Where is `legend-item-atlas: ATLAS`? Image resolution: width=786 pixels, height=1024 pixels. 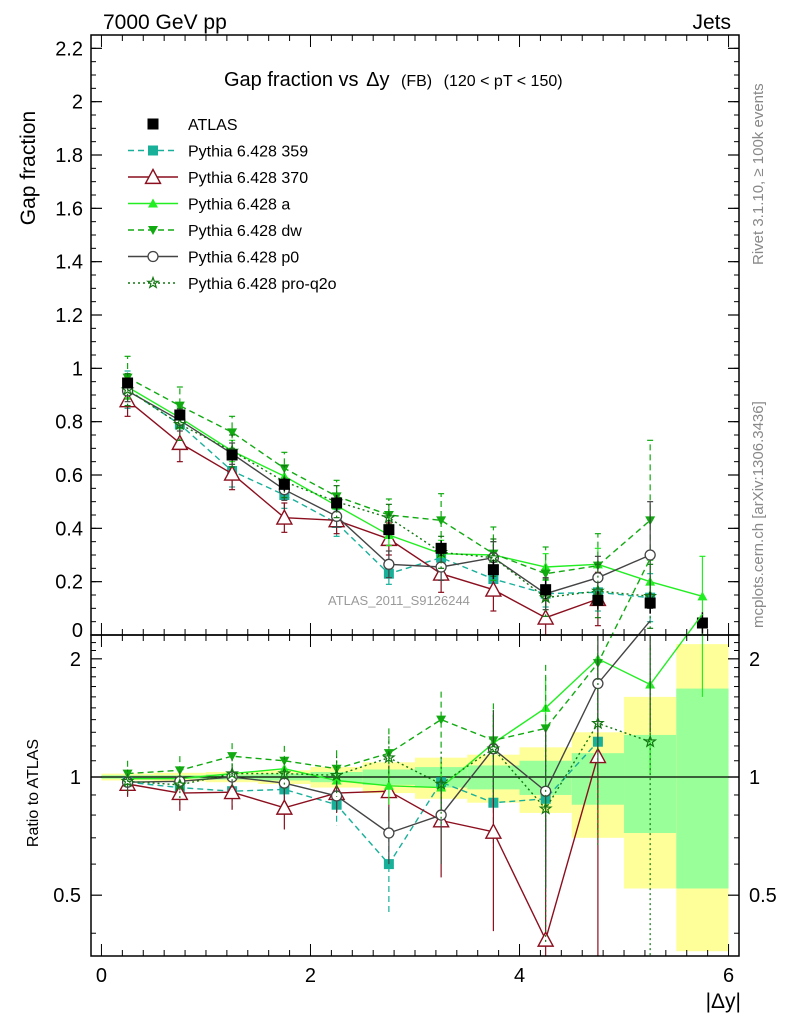 legend-item-atlas: ATLAS is located at coordinates (192, 125).